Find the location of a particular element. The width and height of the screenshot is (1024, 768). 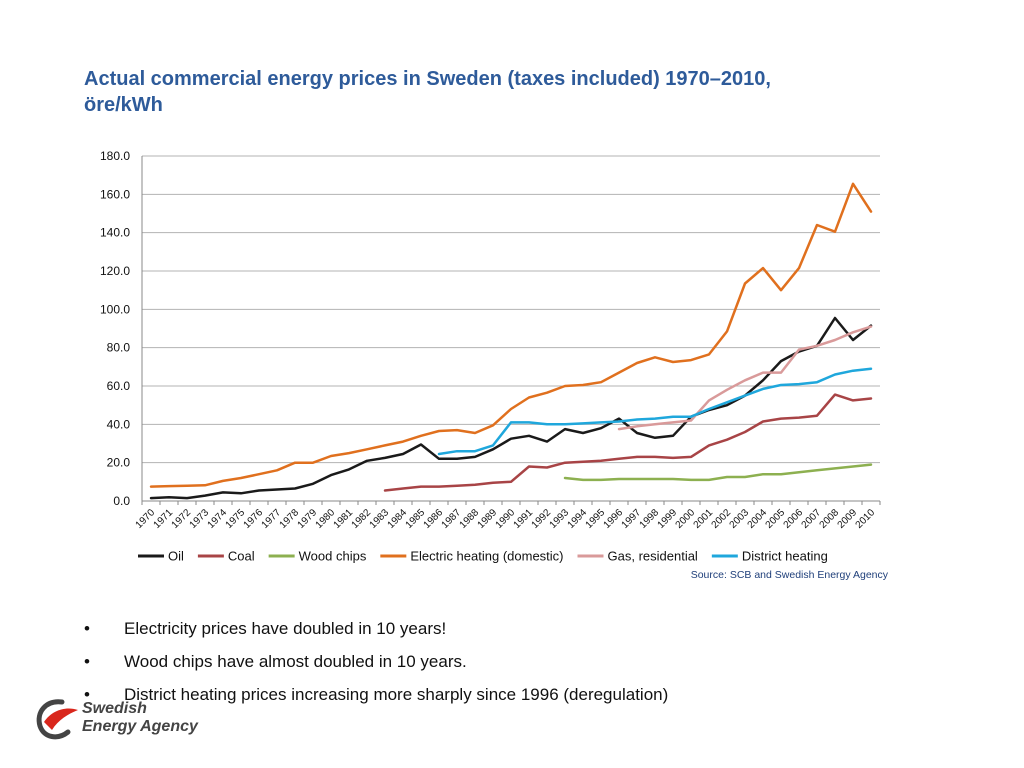

logo-line-2: Energy Agency is located at coordinates (140, 726).